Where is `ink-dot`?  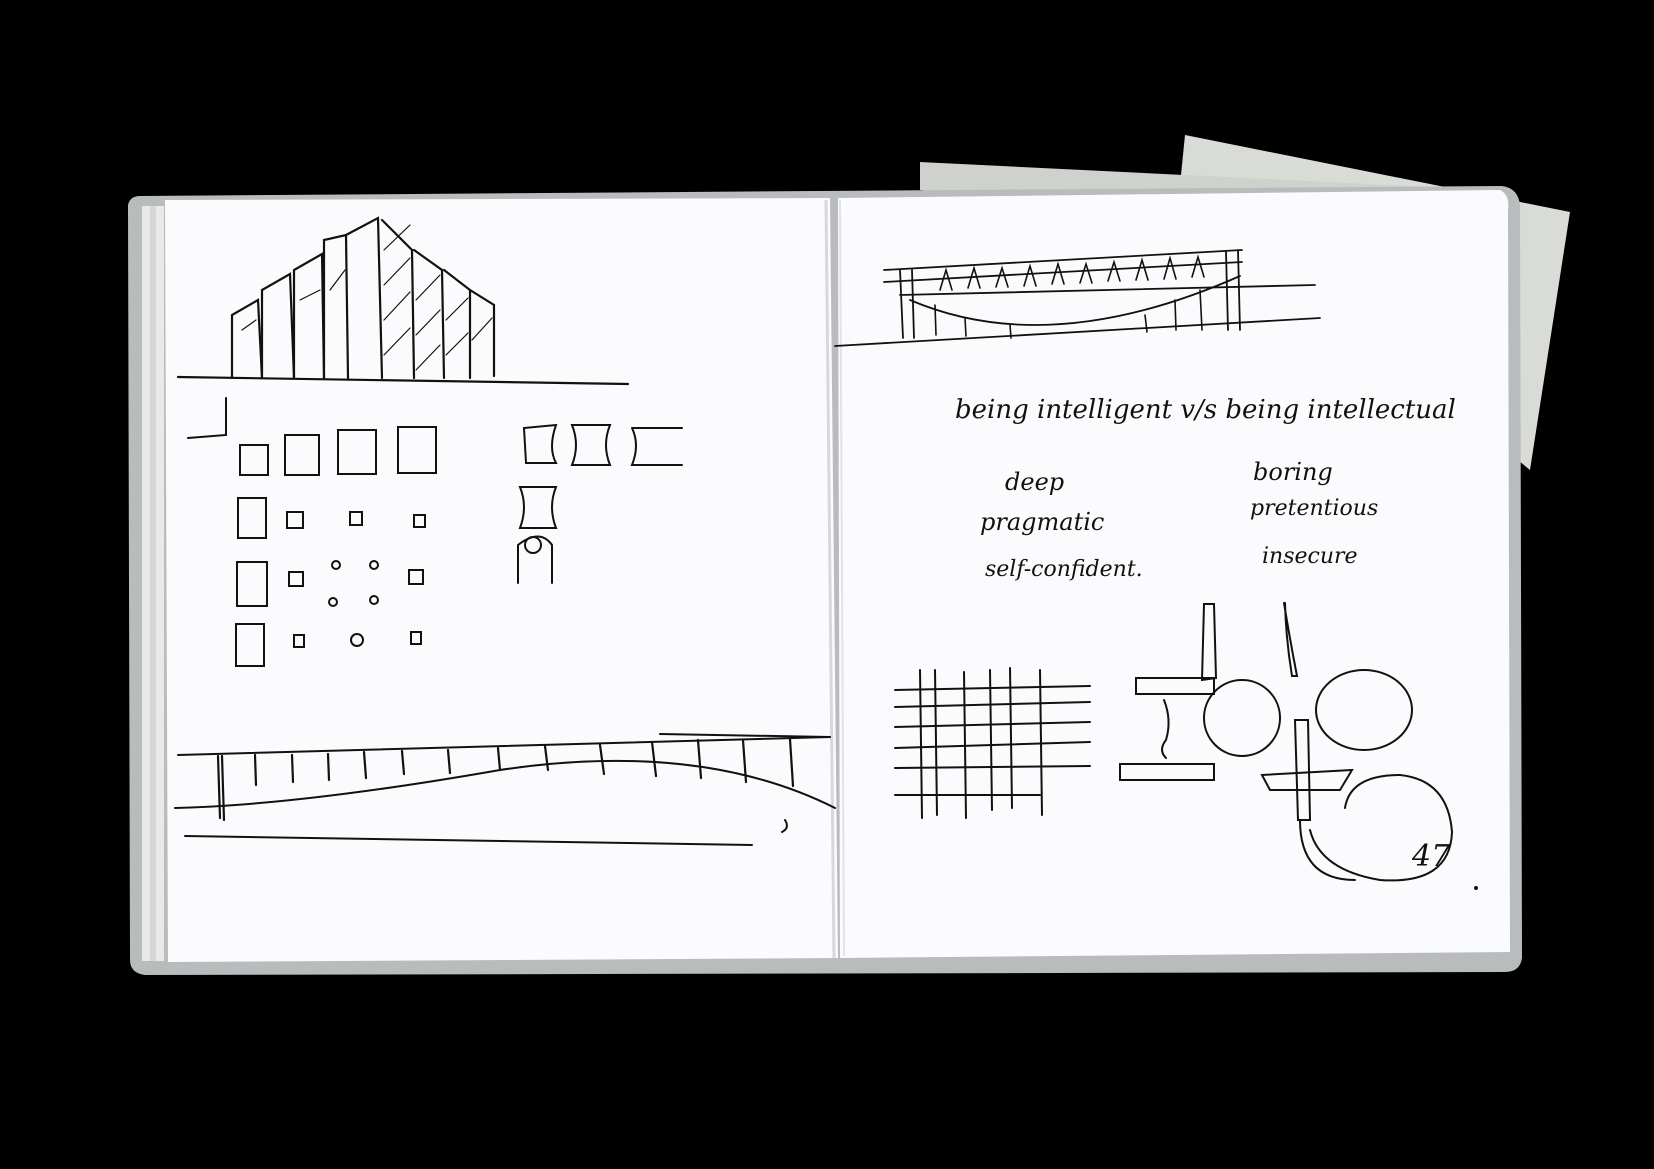
ink-dot is located at coordinates (1476, 888).